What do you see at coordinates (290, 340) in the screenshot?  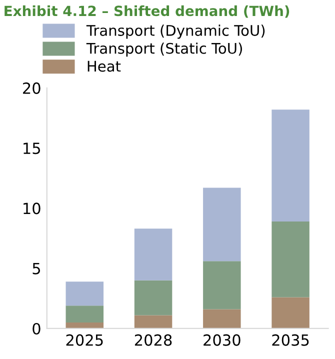 I see `x-tick-label: 2035` at bounding box center [290, 340].